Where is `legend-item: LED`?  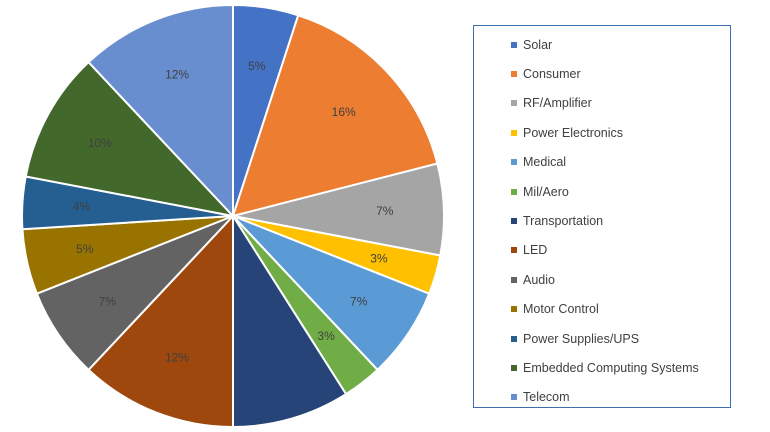
legend-item: LED is located at coordinates (602, 250).